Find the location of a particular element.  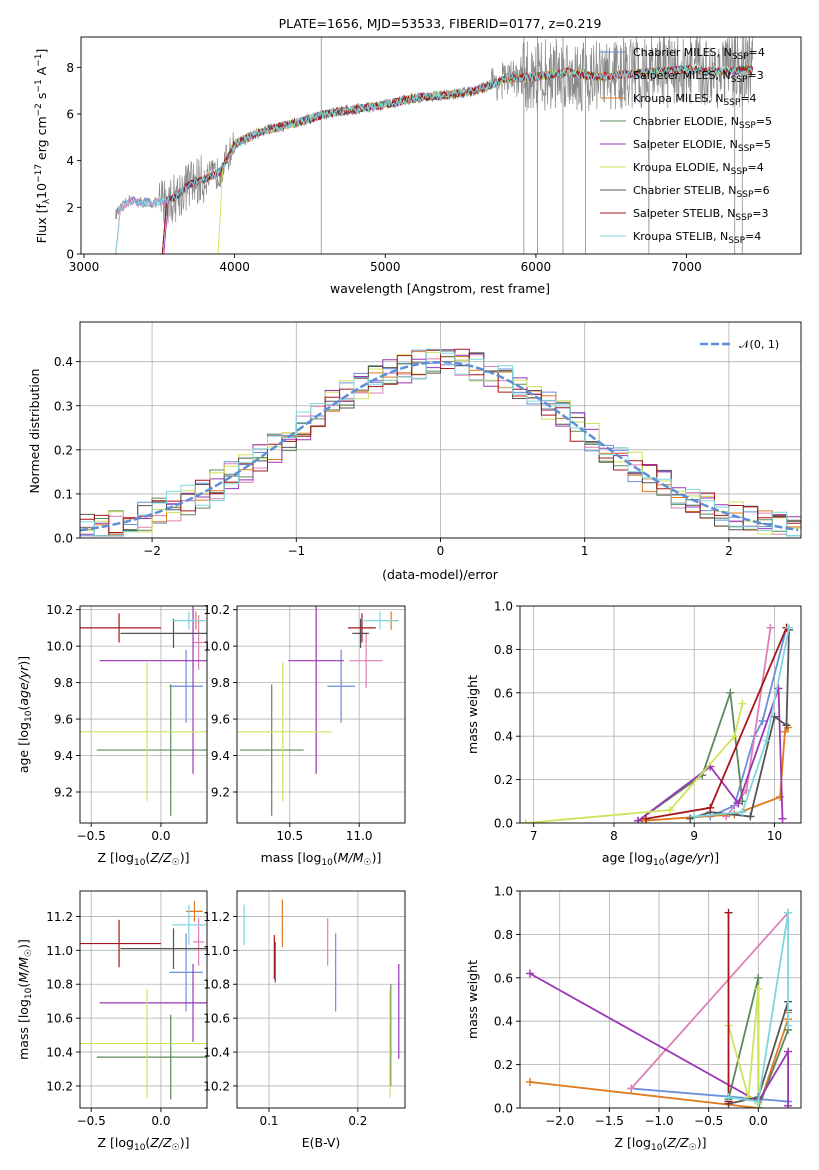

y-tick-label: 0.8 is located at coordinates (503, 650).